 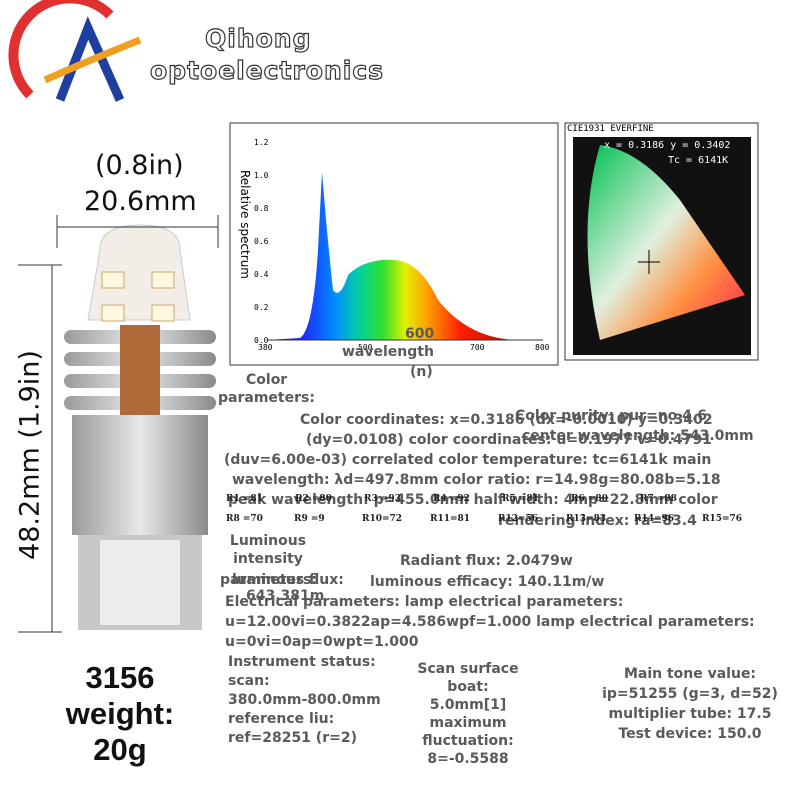 I want to click on dimension: (0.8in), so click(x=139, y=165).